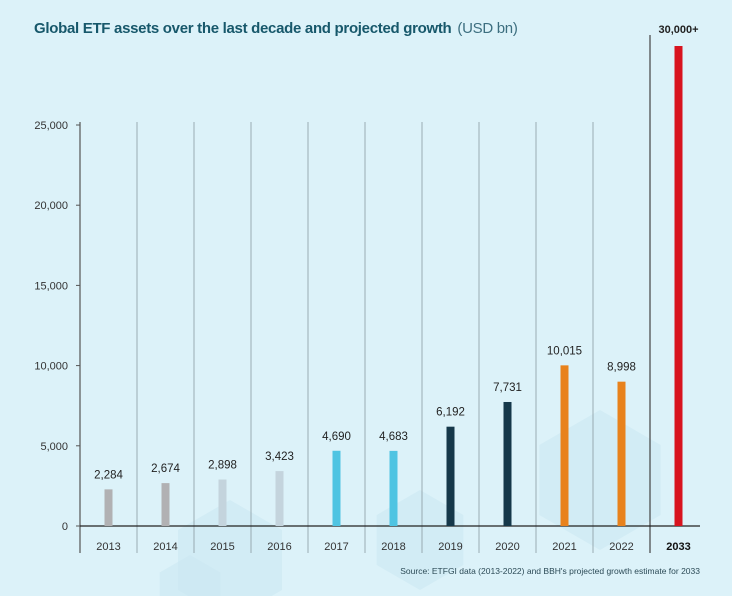 The image size is (732, 596). I want to click on data-label-2022: 8,998, so click(621, 368).